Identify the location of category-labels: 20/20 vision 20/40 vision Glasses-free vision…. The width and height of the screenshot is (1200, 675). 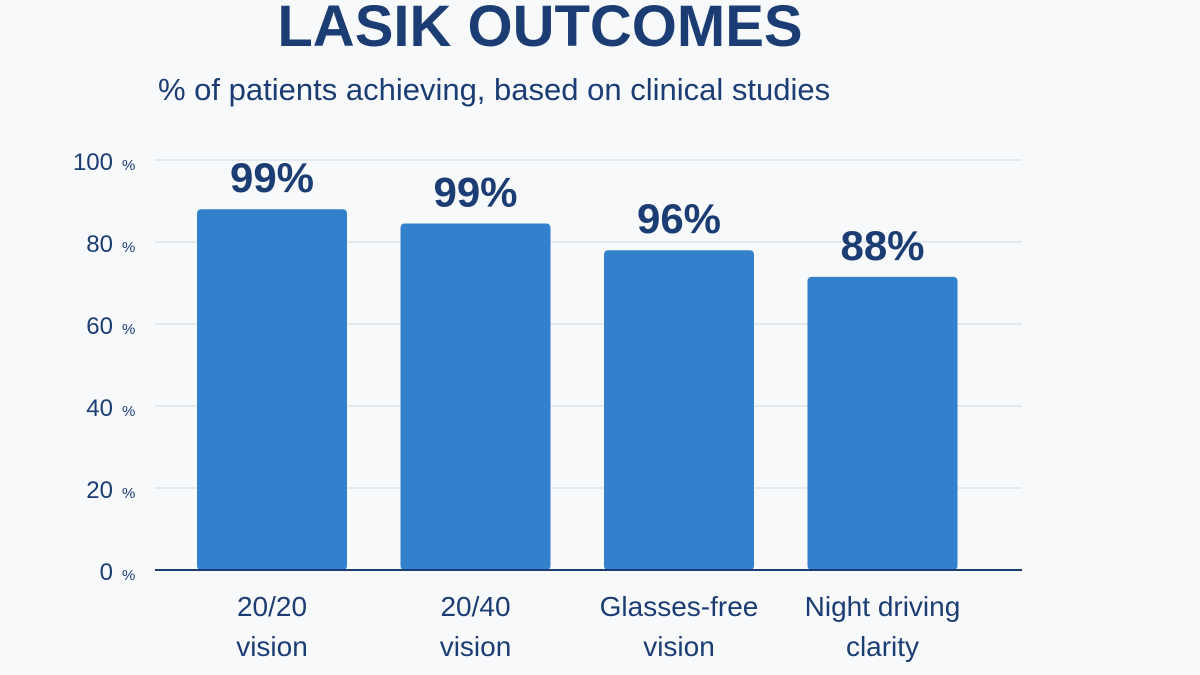
(598, 626).